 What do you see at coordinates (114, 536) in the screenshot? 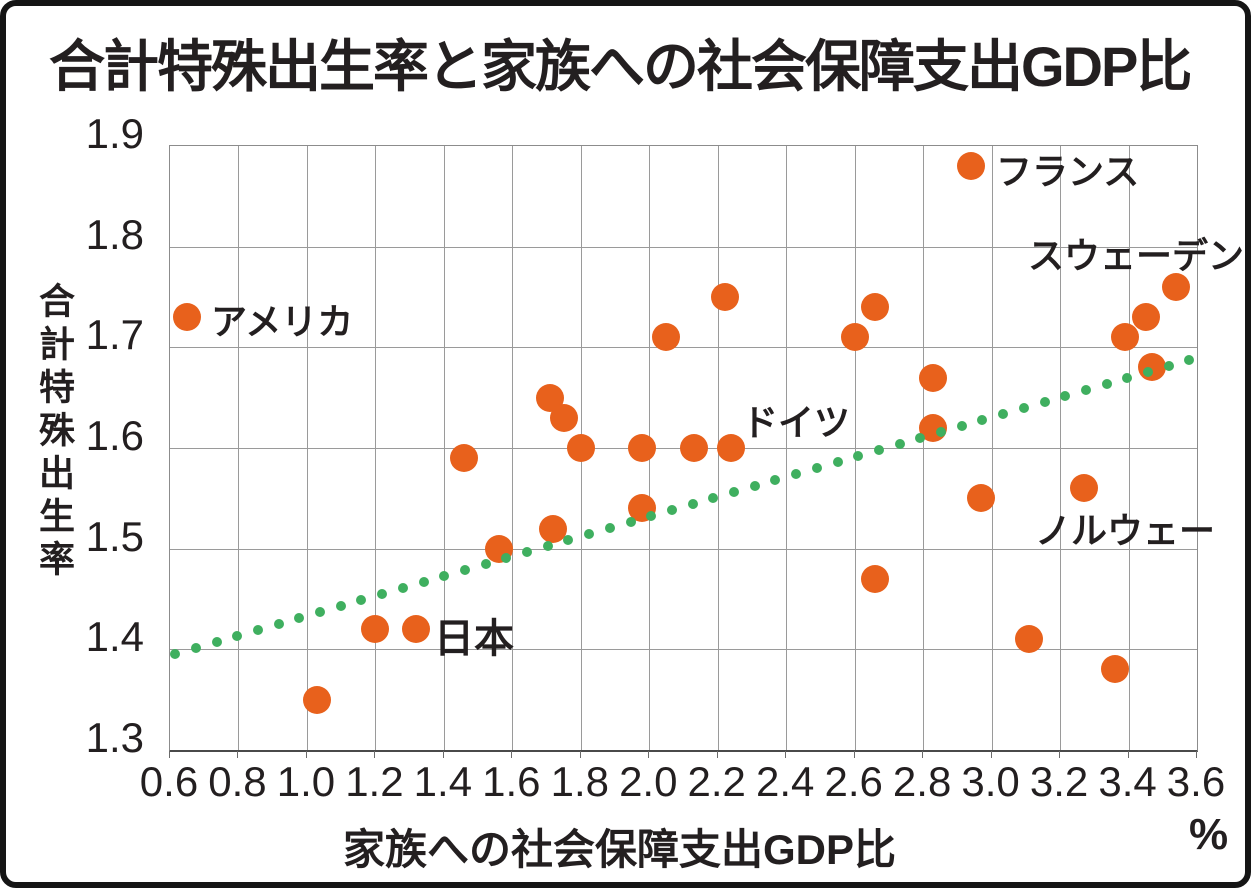
I see `y-axis-tick-label: 1.5` at bounding box center [114, 536].